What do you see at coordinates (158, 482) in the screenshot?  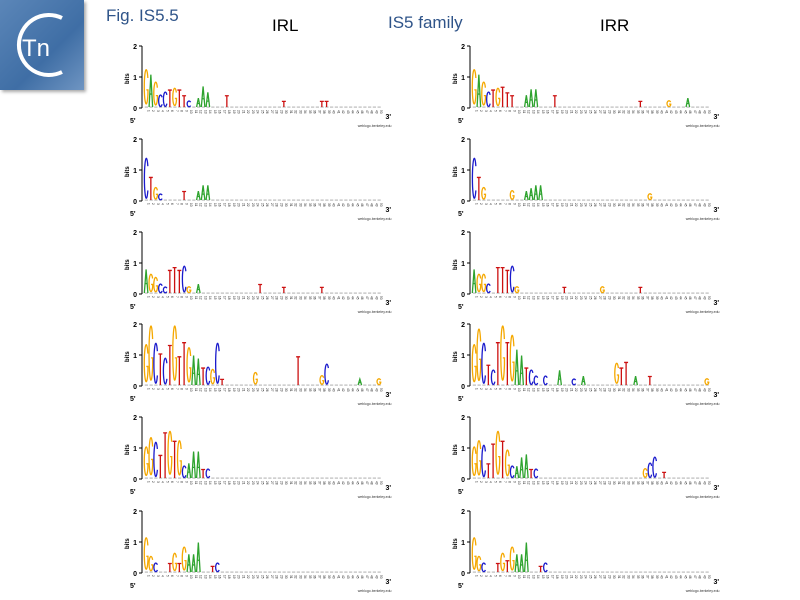 I see `position-tick-label: 3` at bounding box center [158, 482].